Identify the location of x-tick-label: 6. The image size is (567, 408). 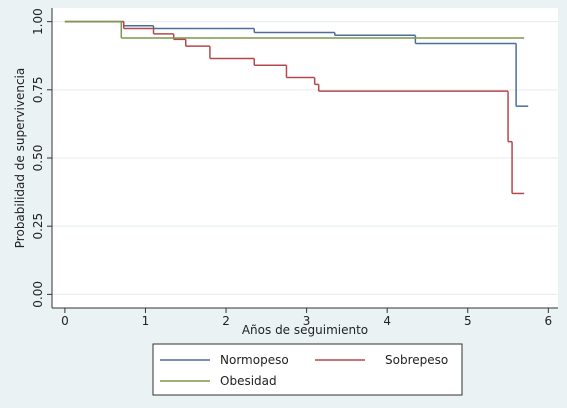
(549, 321).